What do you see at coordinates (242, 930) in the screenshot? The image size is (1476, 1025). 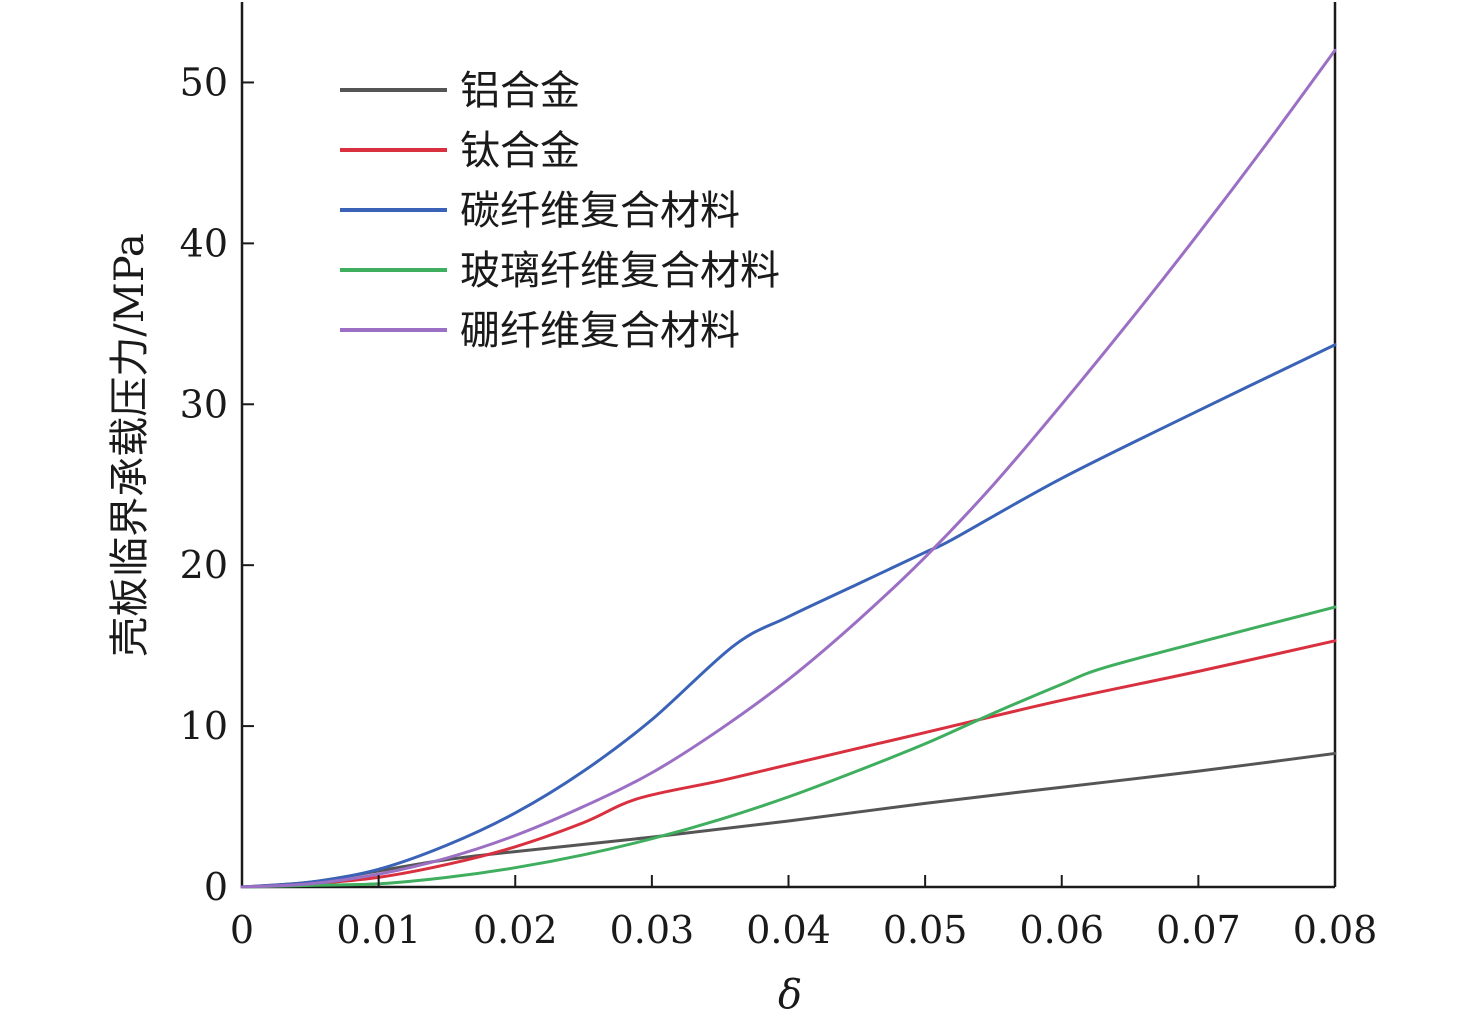 I see `x-tick-label: 0` at bounding box center [242, 930].